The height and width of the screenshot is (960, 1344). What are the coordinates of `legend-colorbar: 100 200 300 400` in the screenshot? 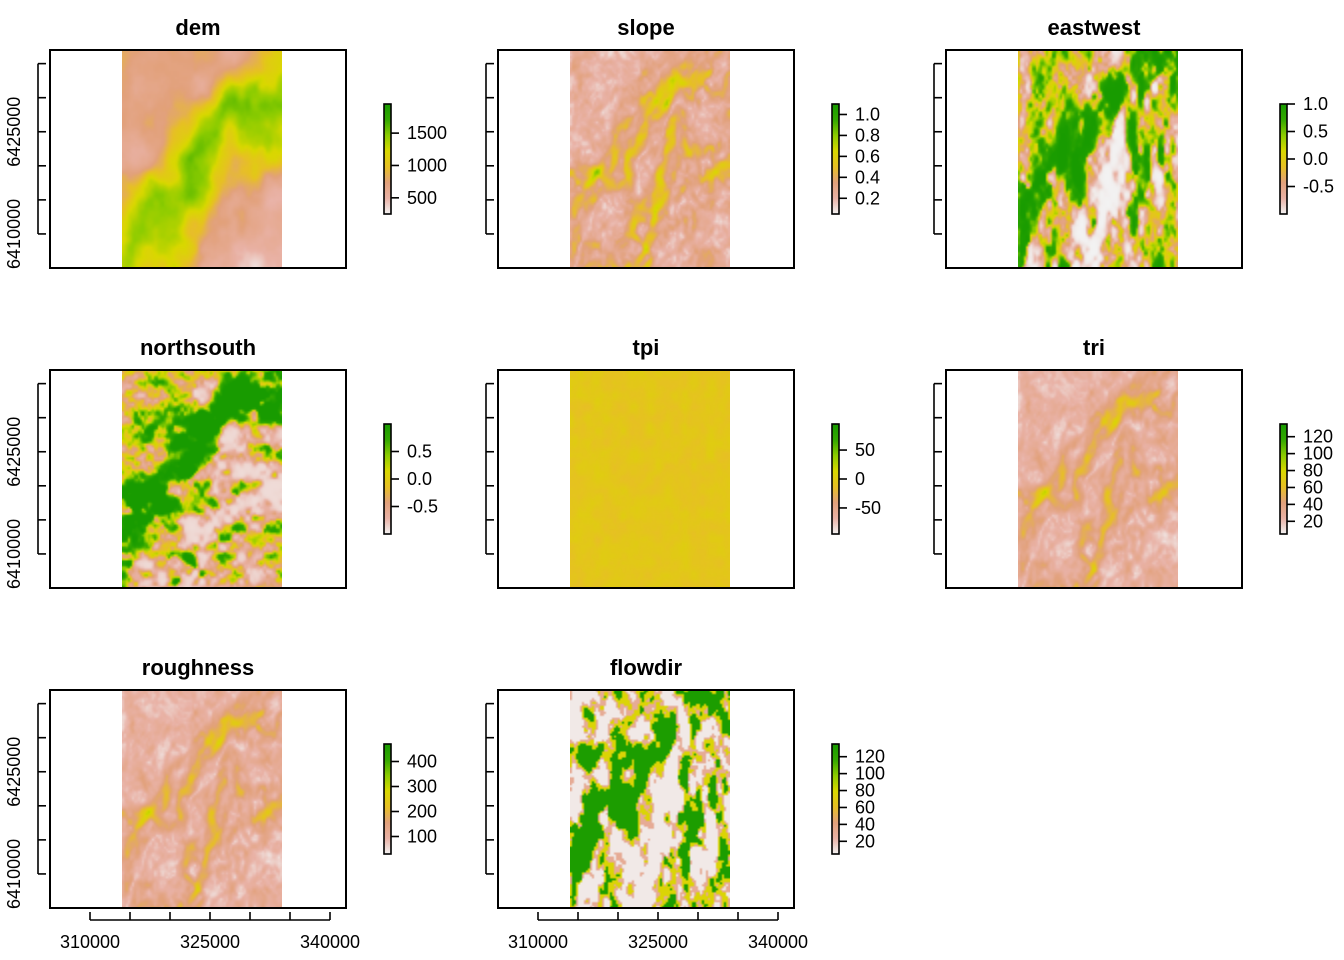 It's located at (410, 799).